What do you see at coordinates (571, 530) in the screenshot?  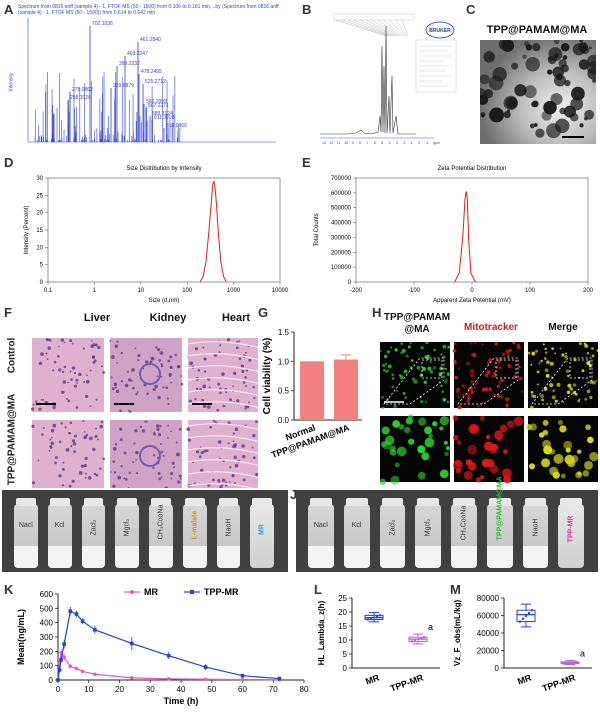 I see `vial-label: TPP-MR` at bounding box center [571, 530].